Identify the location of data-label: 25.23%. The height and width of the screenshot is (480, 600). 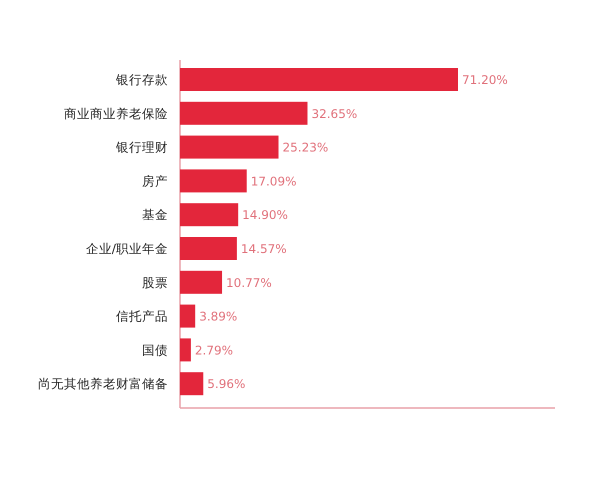
(305, 147).